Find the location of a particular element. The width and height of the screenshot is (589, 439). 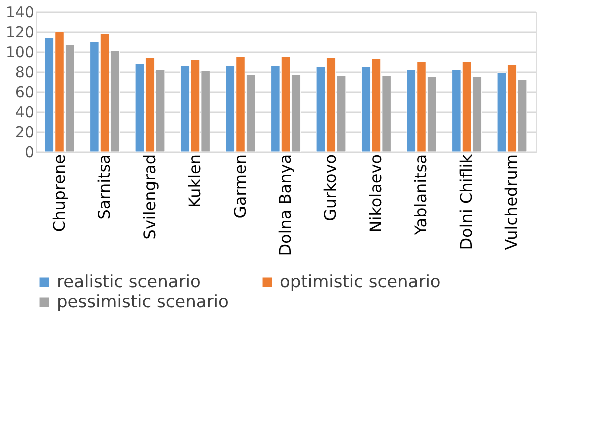

x-tick-label: Vulchedrum is located at coordinates (512, 202).